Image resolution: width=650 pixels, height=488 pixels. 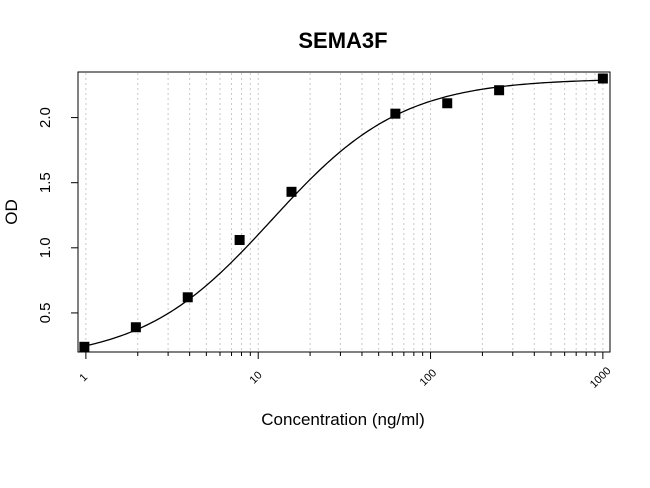 What do you see at coordinates (601, 378) in the screenshot?
I see `x-tick-label-1000: 1000` at bounding box center [601, 378].